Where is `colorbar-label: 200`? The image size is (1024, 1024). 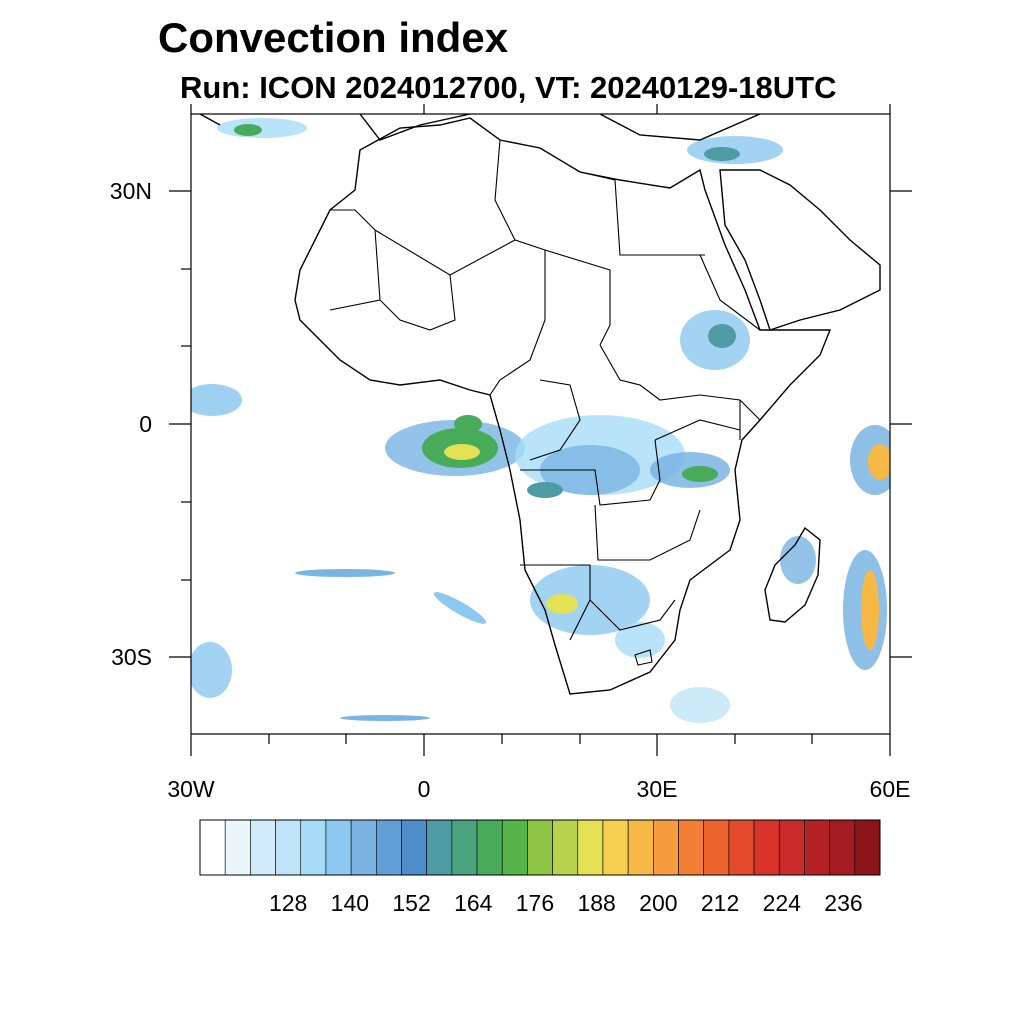 colorbar-label: 200 is located at coordinates (658, 903).